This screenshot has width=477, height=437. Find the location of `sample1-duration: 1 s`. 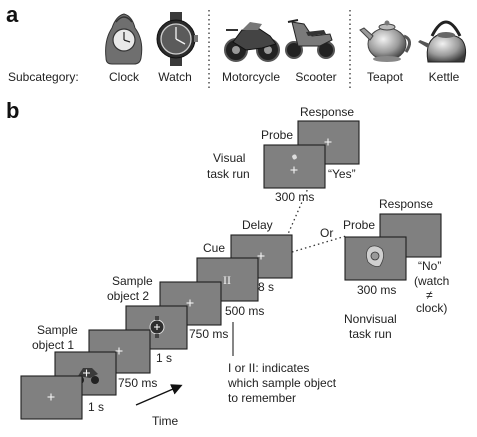

sample1-duration: 1 s is located at coordinates (96, 407).